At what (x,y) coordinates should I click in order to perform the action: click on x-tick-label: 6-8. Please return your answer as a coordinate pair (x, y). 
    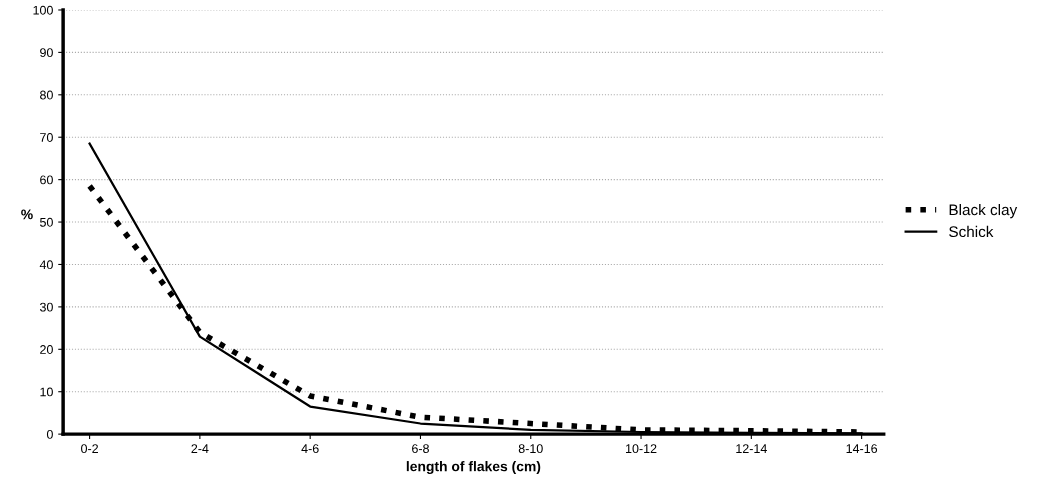
    Looking at the image, I should click on (420, 449).